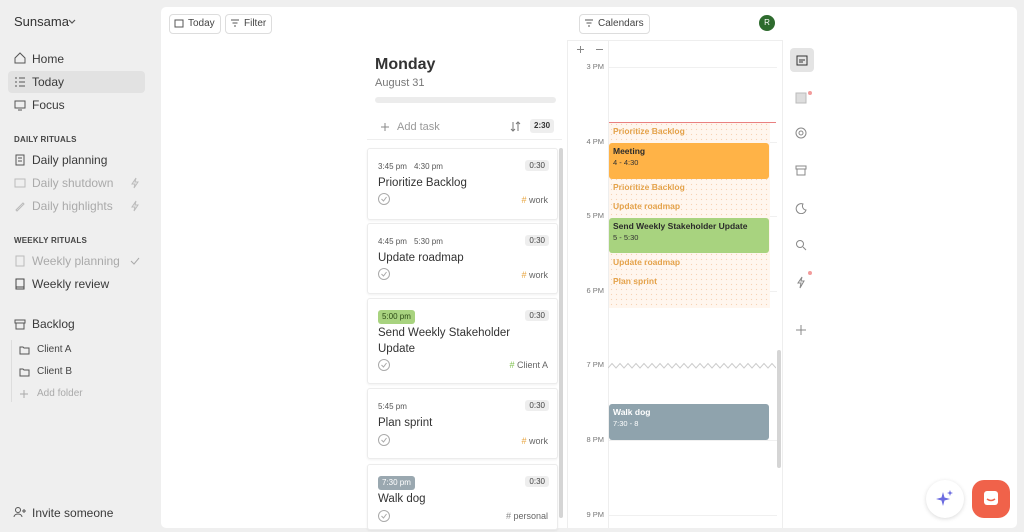  Describe the element at coordinates (692, 122) in the screenshot. I see `current-time-line` at that location.